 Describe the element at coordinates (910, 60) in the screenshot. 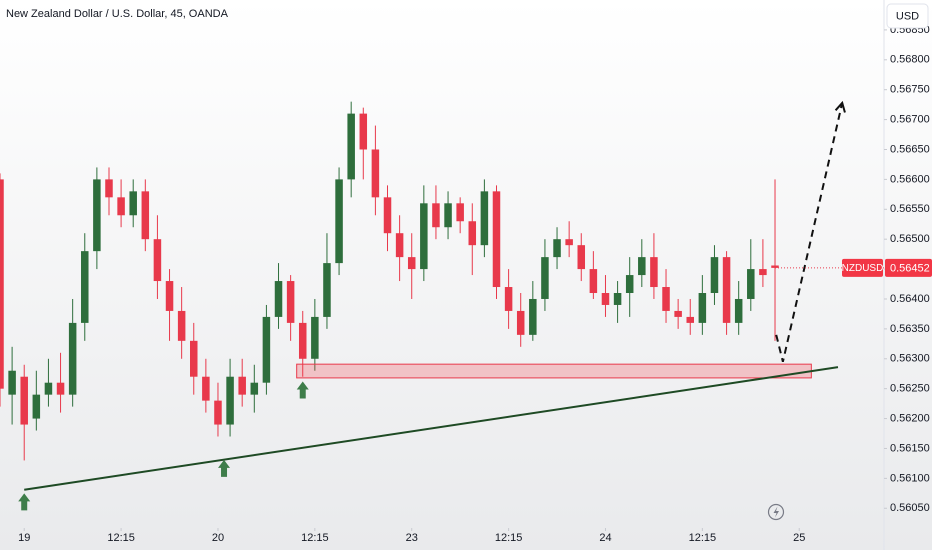

I see `y-tick-label: 0.56800` at that location.